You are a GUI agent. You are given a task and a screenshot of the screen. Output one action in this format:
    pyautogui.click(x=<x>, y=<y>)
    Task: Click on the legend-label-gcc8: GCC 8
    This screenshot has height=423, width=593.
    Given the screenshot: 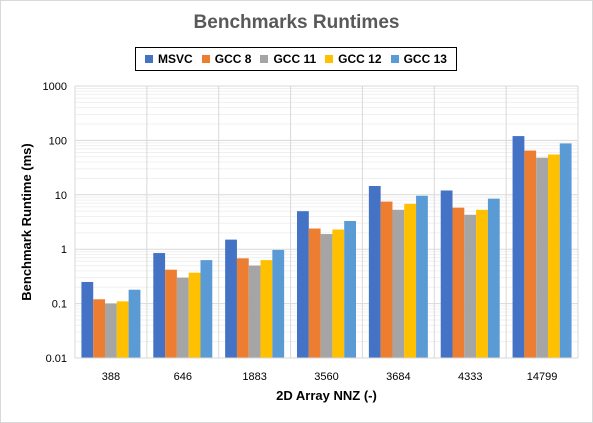 What is the action you would take?
    pyautogui.click(x=233, y=59)
    